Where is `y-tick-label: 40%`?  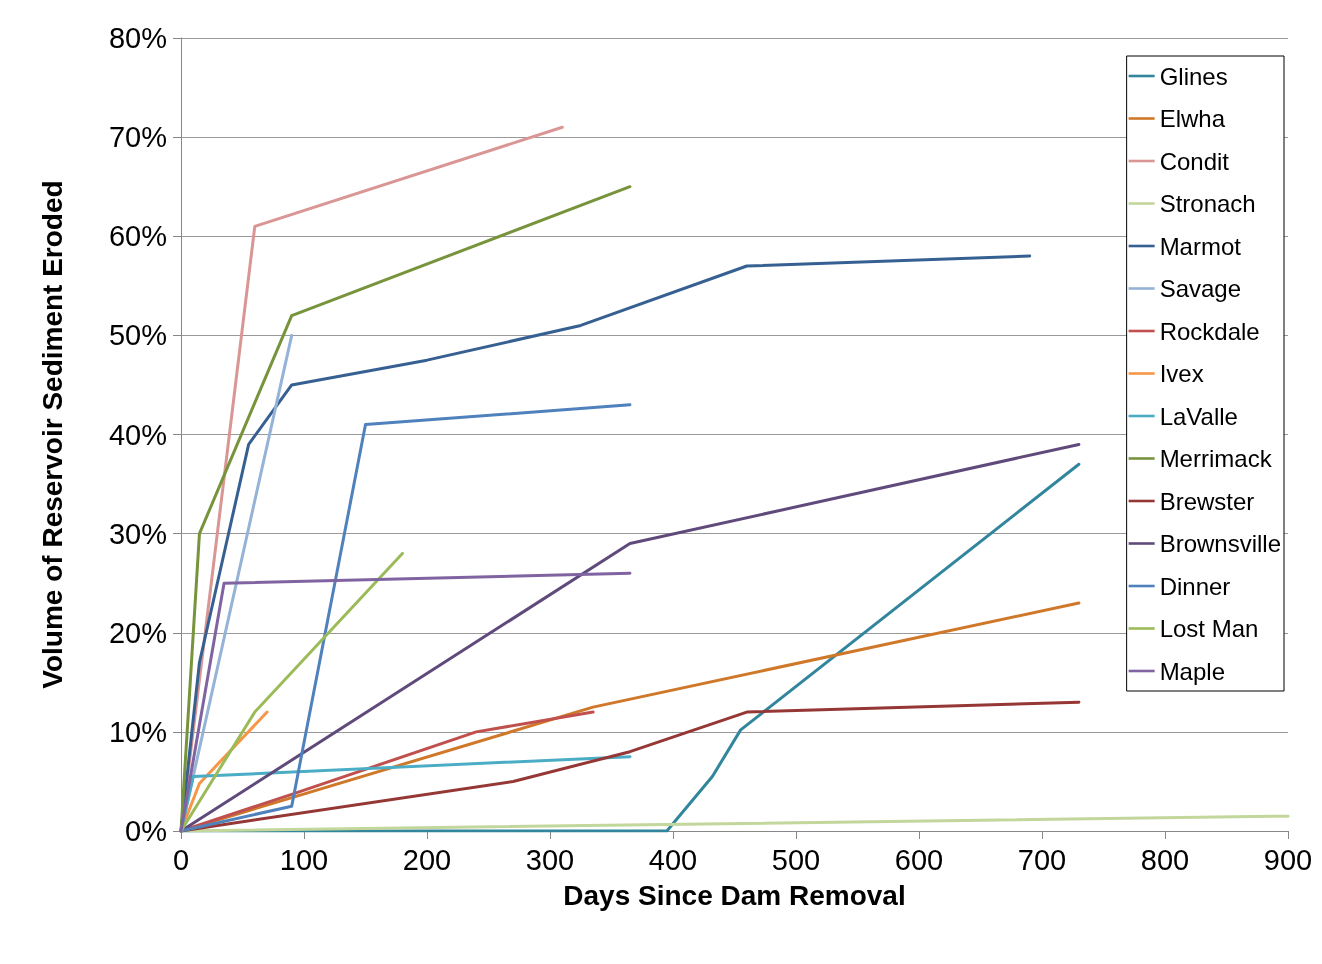
y-tick-label: 40% is located at coordinates (137, 434).